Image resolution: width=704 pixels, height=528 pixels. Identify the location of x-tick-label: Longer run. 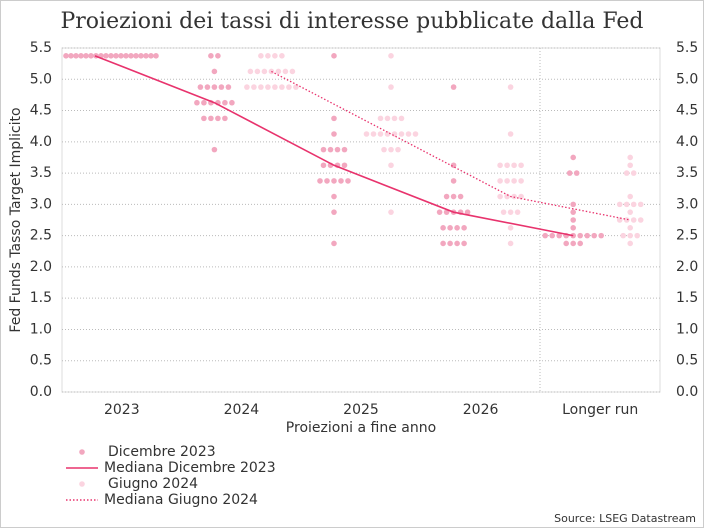
(600, 410).